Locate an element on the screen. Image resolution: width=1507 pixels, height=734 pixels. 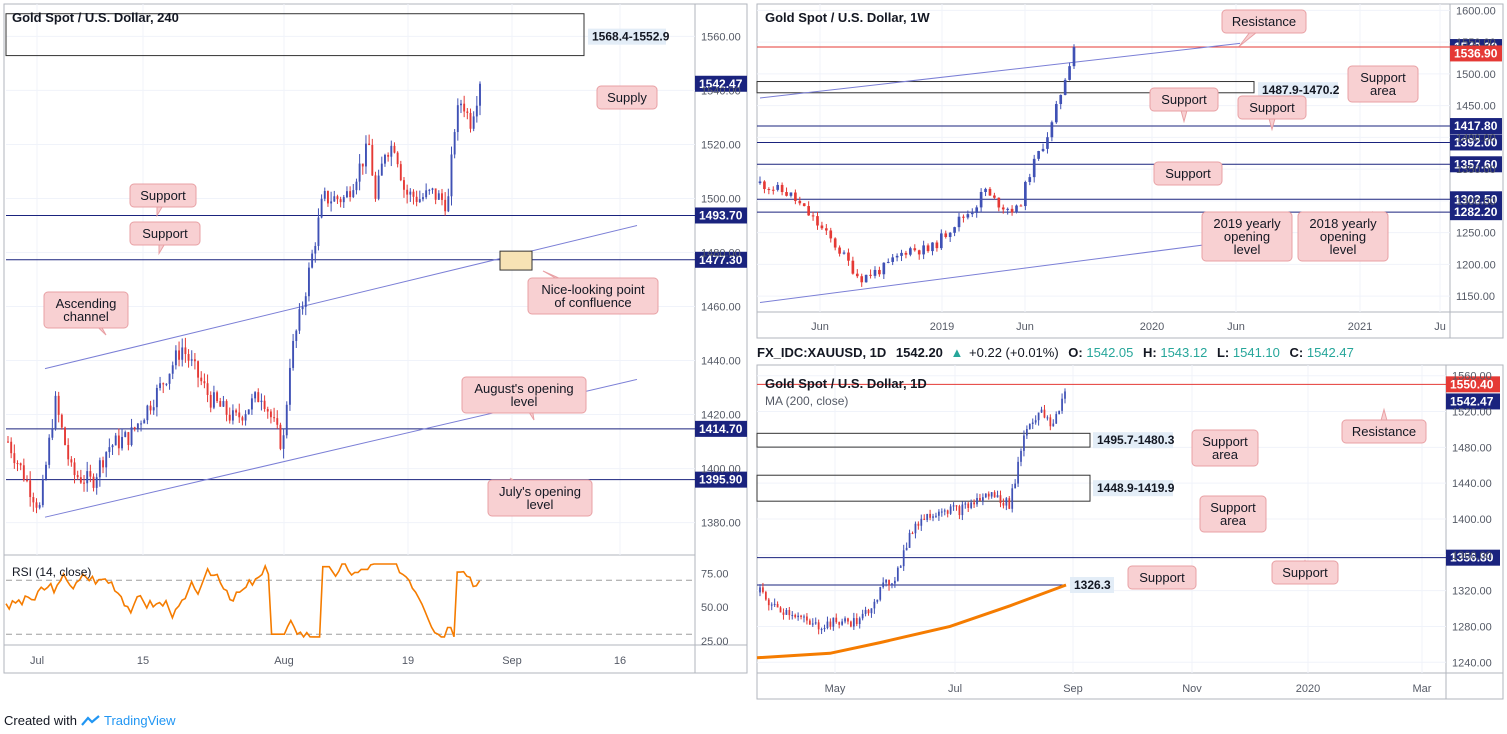
support-callout: Support is located at coordinates (1272, 113).